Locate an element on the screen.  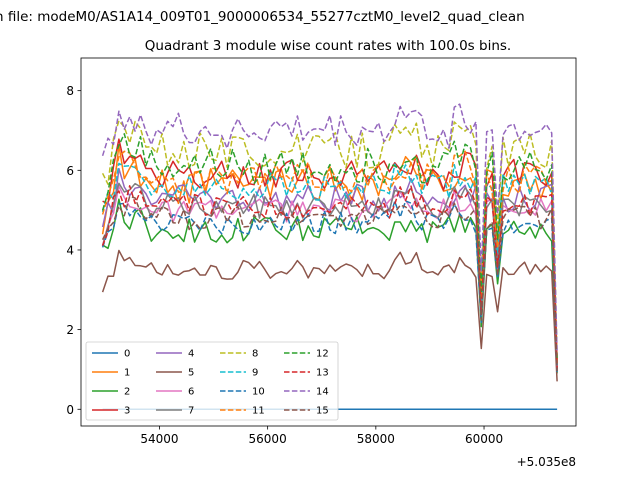
x-axis: 54000 56000 58000 60000 is located at coordinates (321, 436).